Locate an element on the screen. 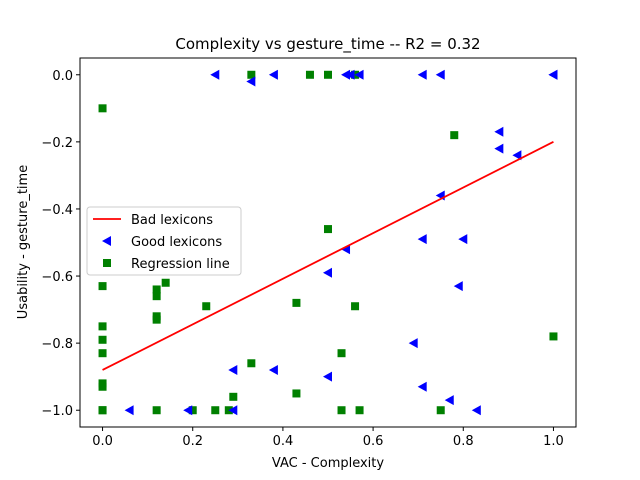 The image size is (640, 480). x-tick-label: 1.0 is located at coordinates (553, 441).